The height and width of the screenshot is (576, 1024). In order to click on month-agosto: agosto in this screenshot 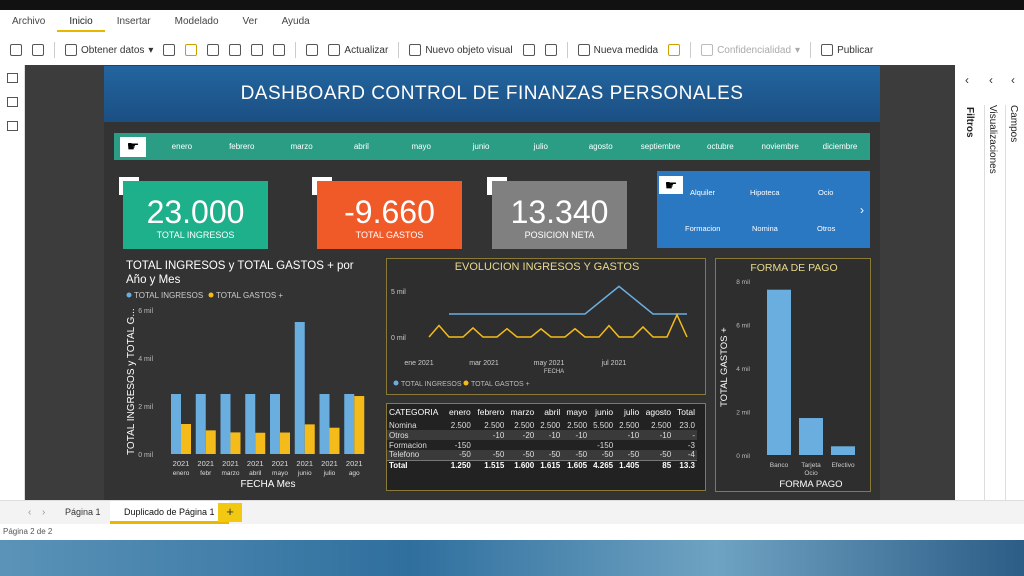, I will do `click(600, 146)`.